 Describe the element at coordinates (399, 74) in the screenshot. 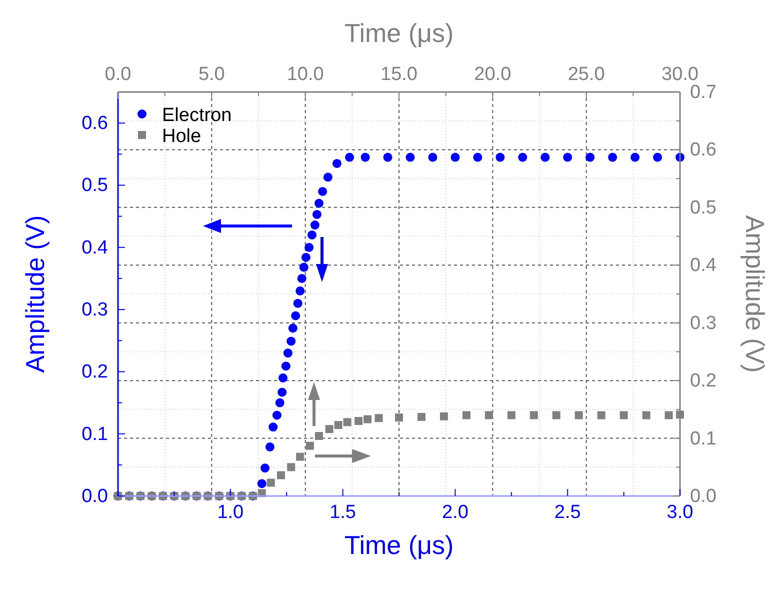

I see `x2-tick-label: 15.0` at that location.